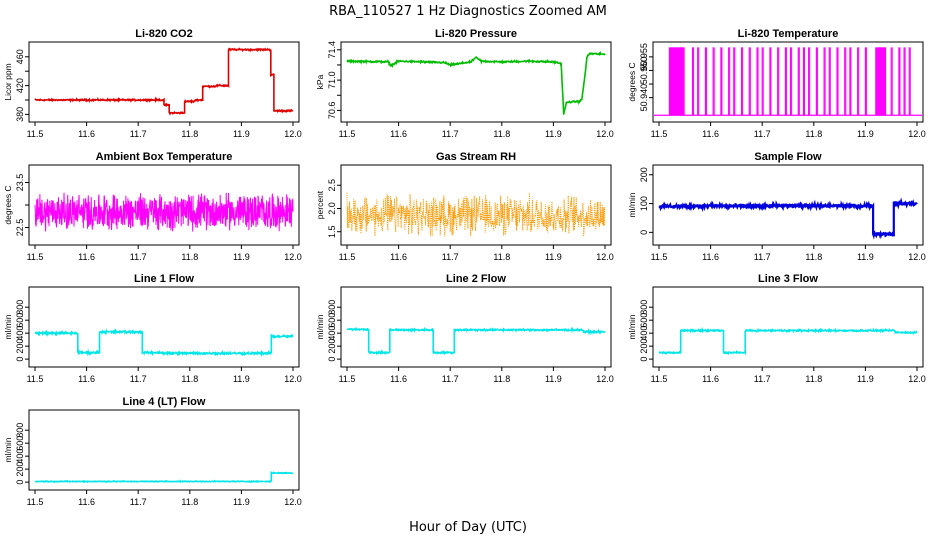 The width and height of the screenshot is (936, 540). I want to click on series-line-sample_flow, so click(788, 218).